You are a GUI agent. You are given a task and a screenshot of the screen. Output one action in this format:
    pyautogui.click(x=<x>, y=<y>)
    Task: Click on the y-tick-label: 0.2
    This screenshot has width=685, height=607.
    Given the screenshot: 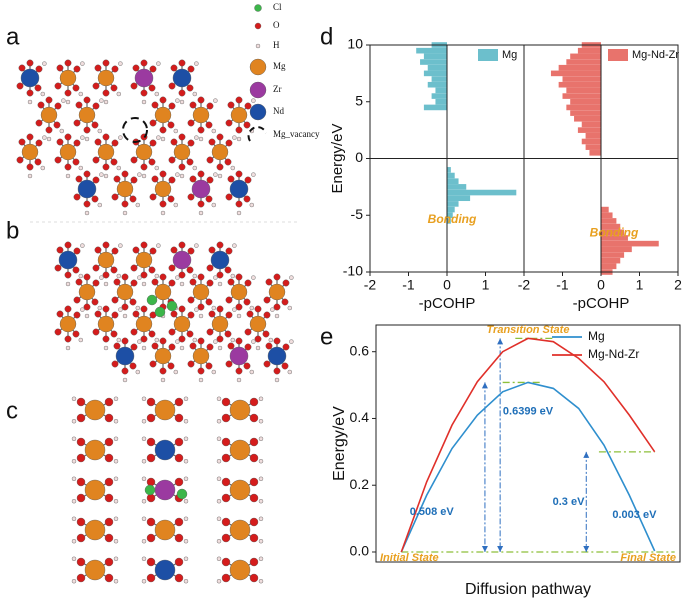 What is the action you would take?
    pyautogui.click(x=360, y=484)
    